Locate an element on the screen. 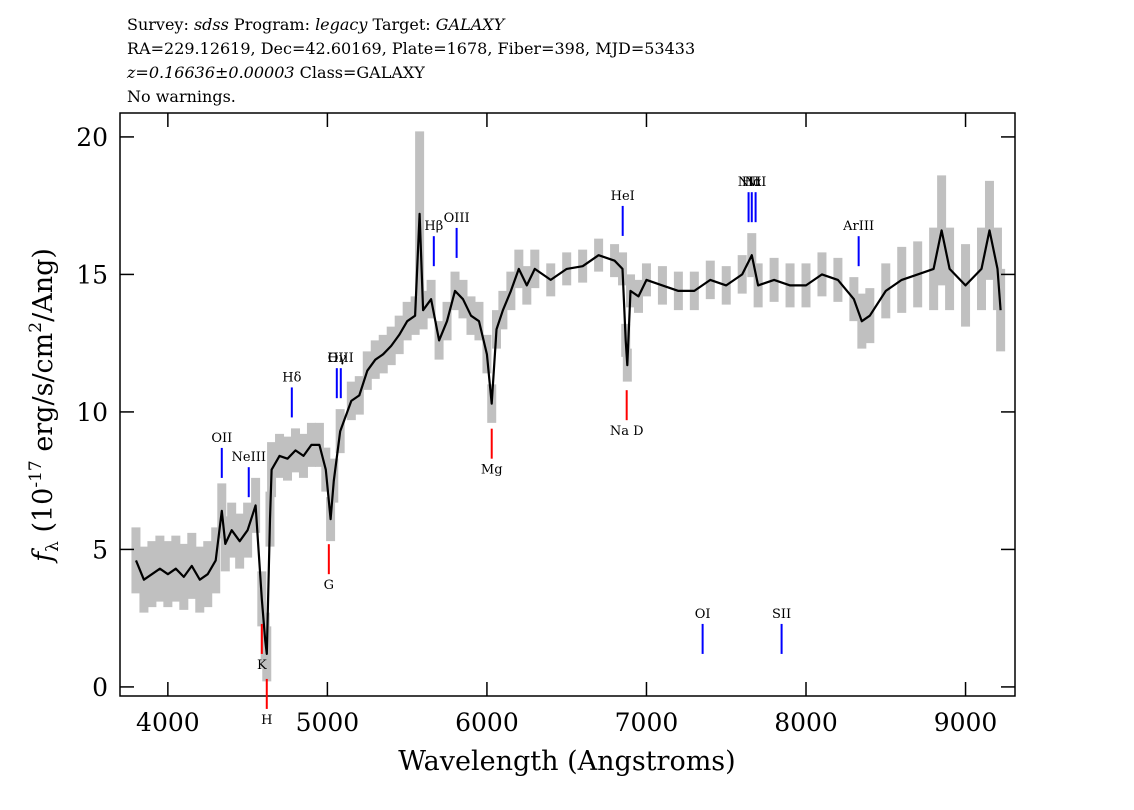 The image size is (1134, 810). x-tick-label: 8000 is located at coordinates (806, 722).